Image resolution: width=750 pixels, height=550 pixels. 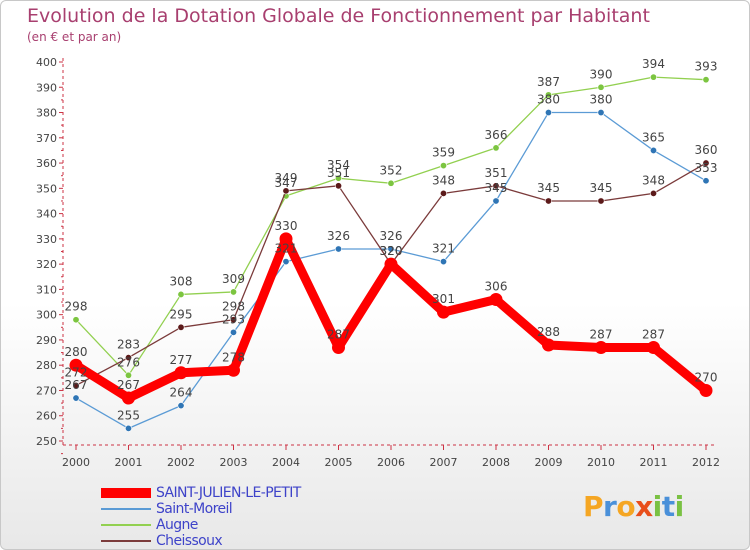 I want to click on data-label: 366, so click(x=496, y=135).